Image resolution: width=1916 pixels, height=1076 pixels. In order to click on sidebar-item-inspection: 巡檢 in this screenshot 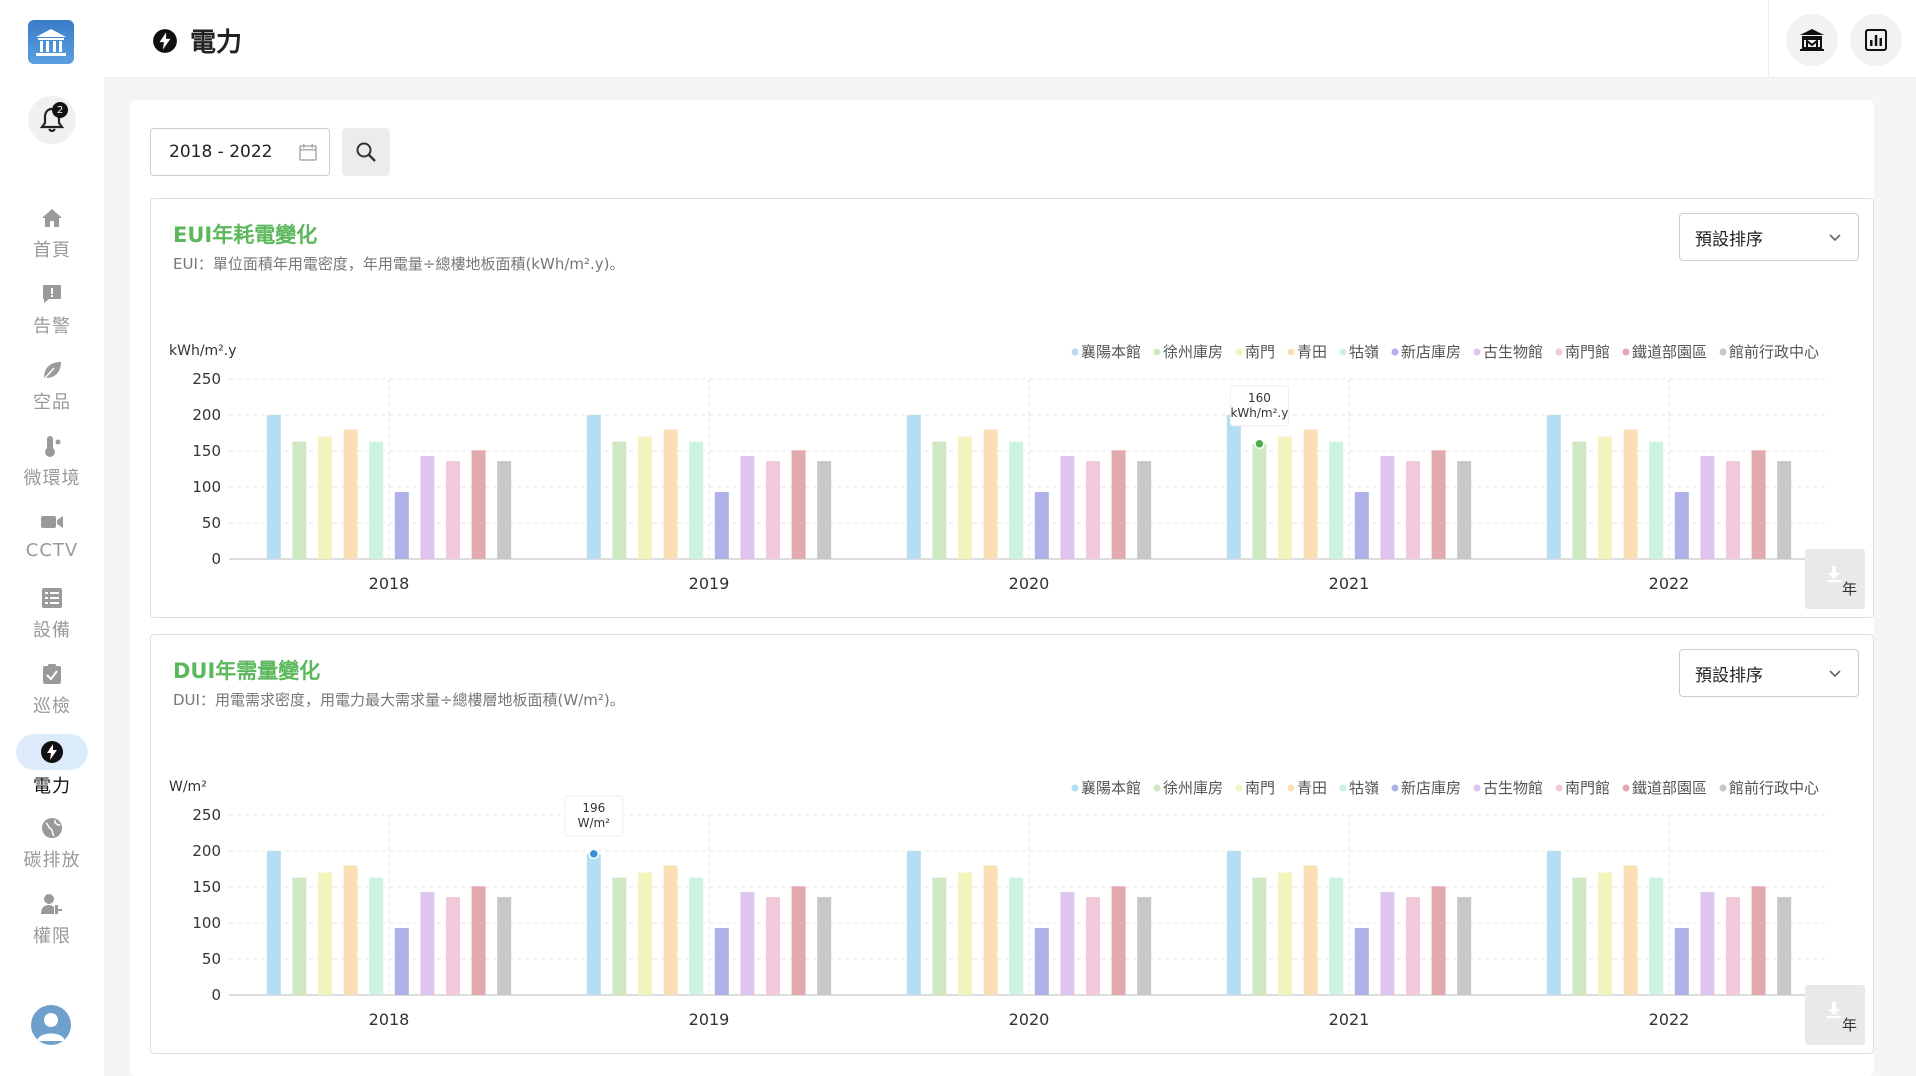, I will do `click(52, 694)`.